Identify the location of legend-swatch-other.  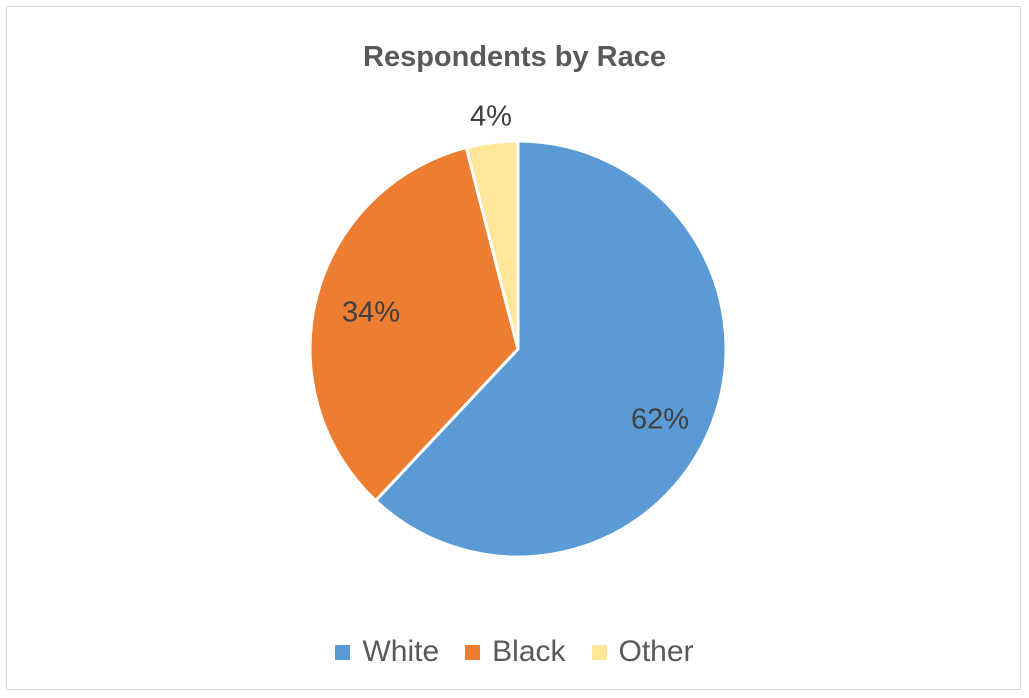
(599, 652).